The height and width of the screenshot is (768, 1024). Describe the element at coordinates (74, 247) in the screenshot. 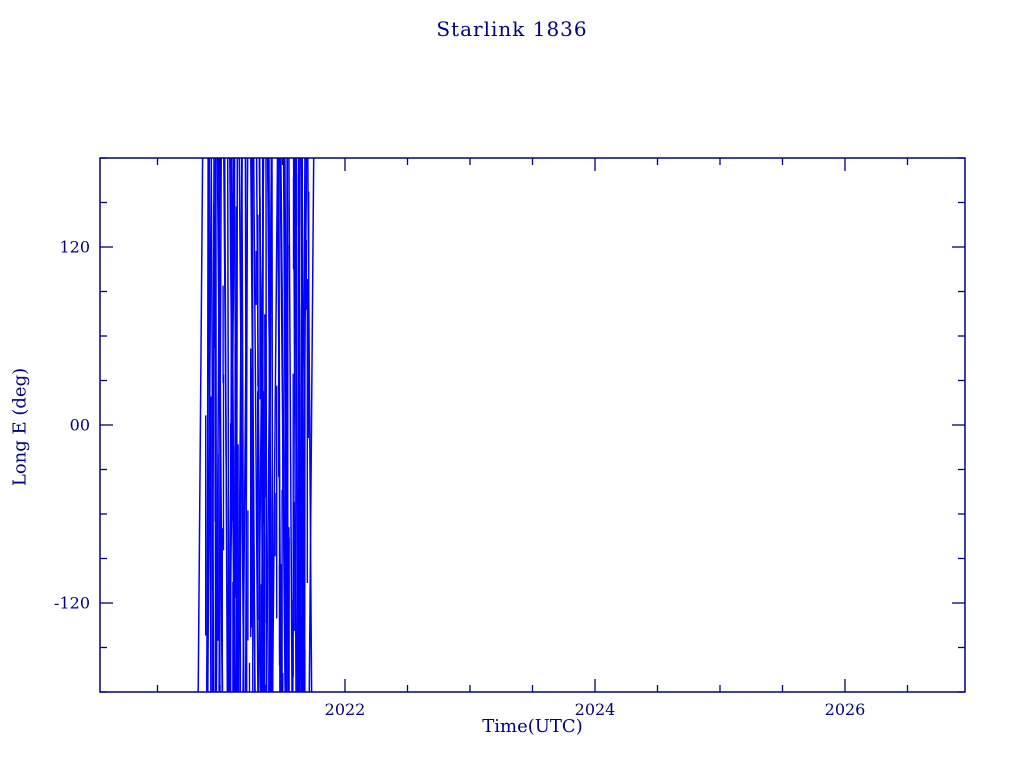

I see `y-tick-label: 120` at that location.